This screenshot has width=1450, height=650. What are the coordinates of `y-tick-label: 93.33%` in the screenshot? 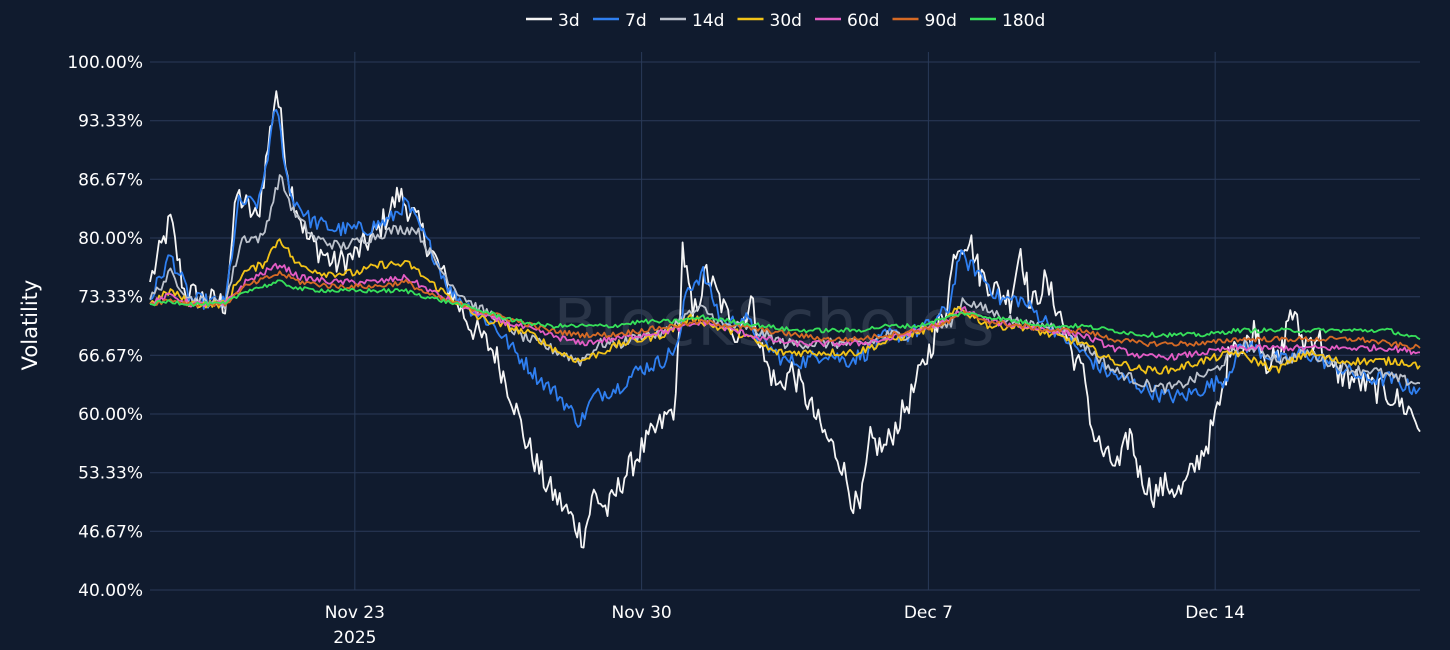 It's located at (110, 122).